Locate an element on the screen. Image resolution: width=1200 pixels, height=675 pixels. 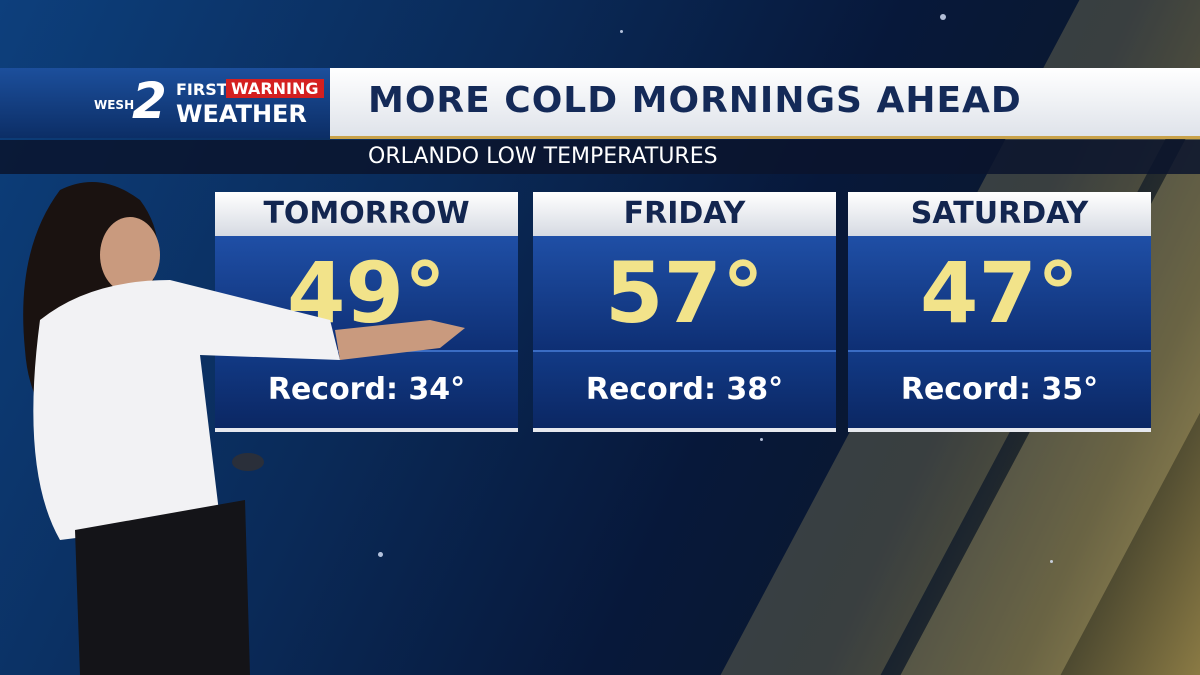
title: MORE COLD MORNINGS AHEAD is located at coordinates (695, 100).